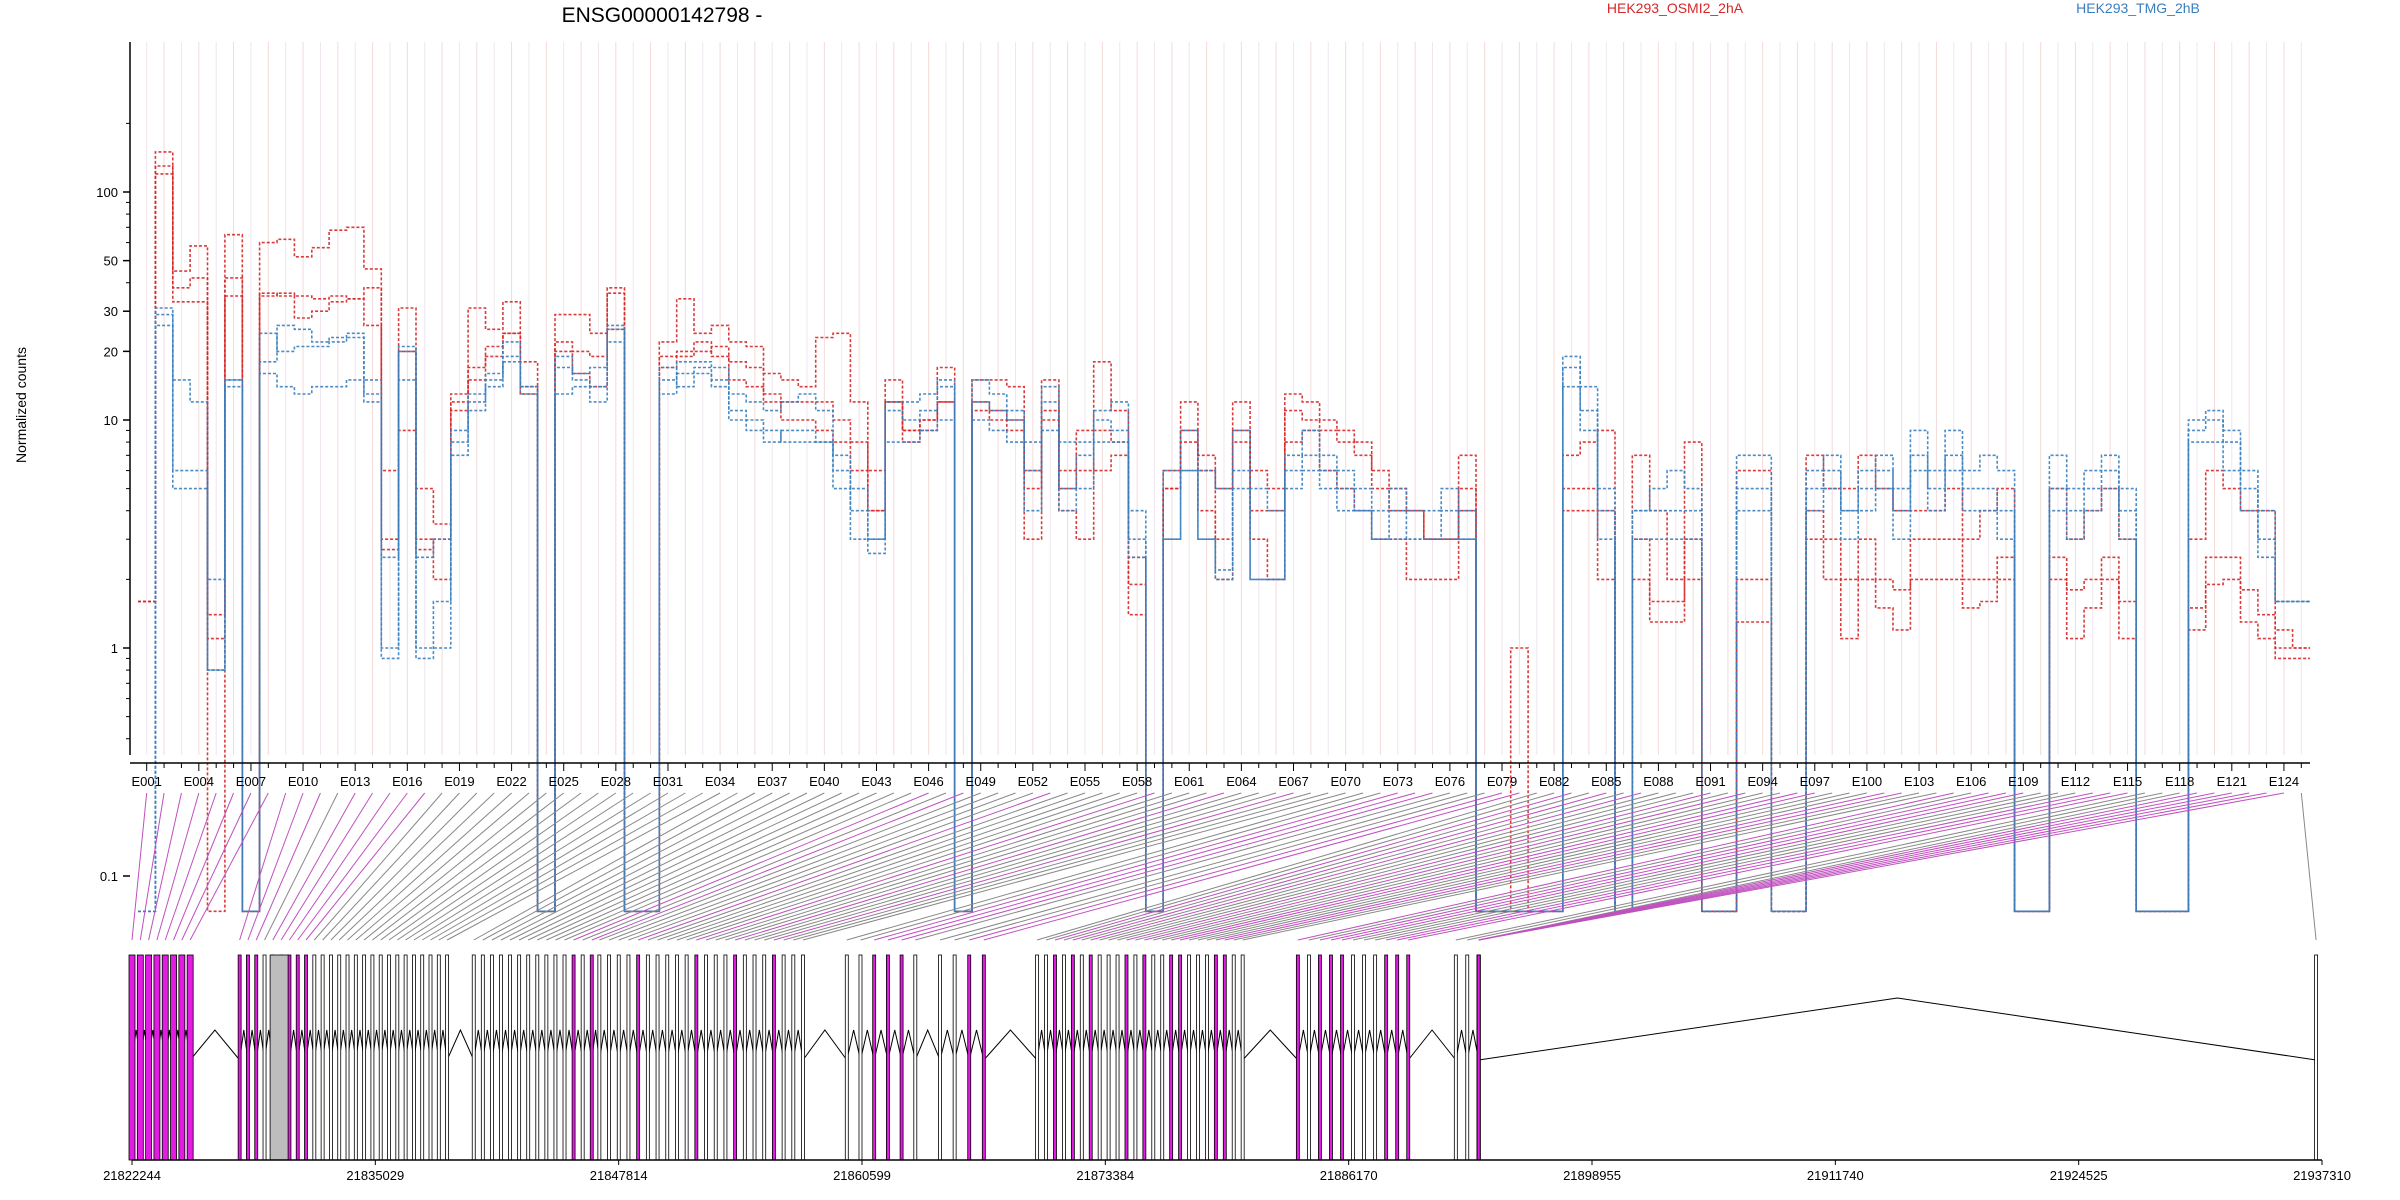 This screenshot has width=2400, height=1200. What do you see at coordinates (772, 781) in the screenshot?
I see `exon-tick-label: E037` at bounding box center [772, 781].